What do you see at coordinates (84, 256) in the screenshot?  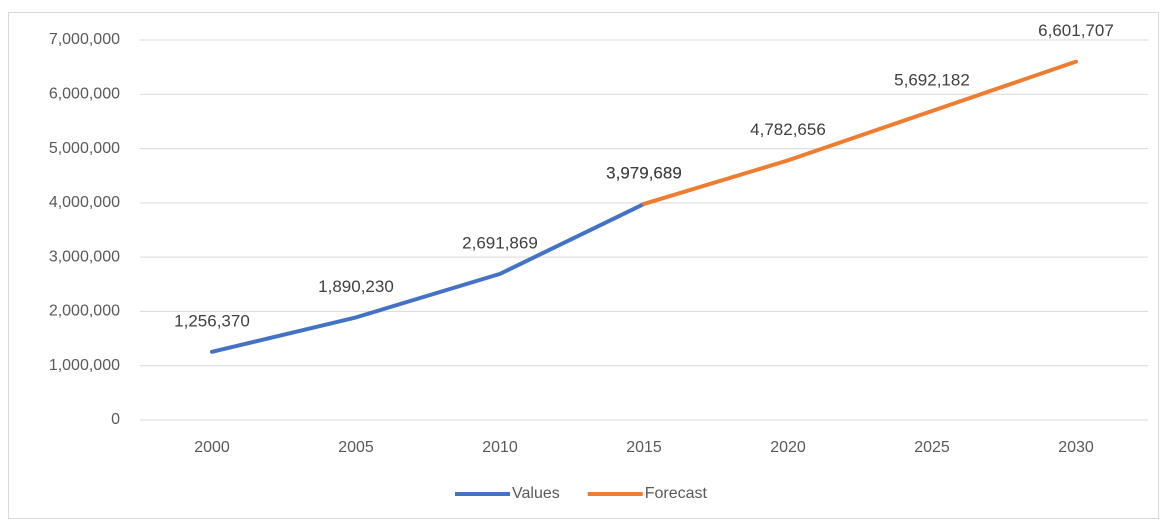 I see `y-tick-label: 3,000,000` at bounding box center [84, 256].